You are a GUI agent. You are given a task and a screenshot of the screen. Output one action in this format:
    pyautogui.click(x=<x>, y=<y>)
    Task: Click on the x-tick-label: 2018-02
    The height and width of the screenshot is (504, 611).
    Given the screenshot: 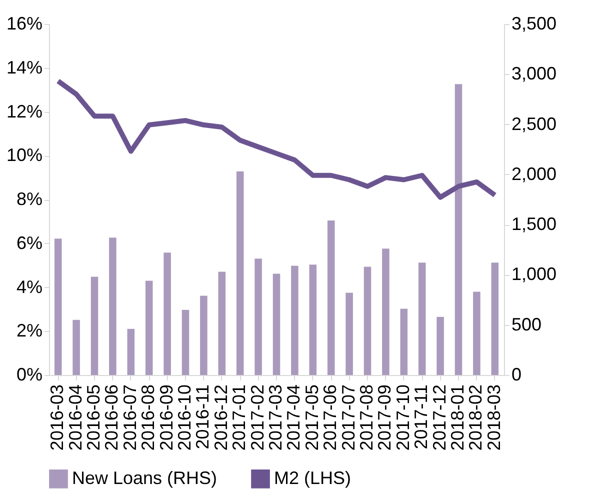 What is the action you would take?
    pyautogui.click(x=476, y=417)
    